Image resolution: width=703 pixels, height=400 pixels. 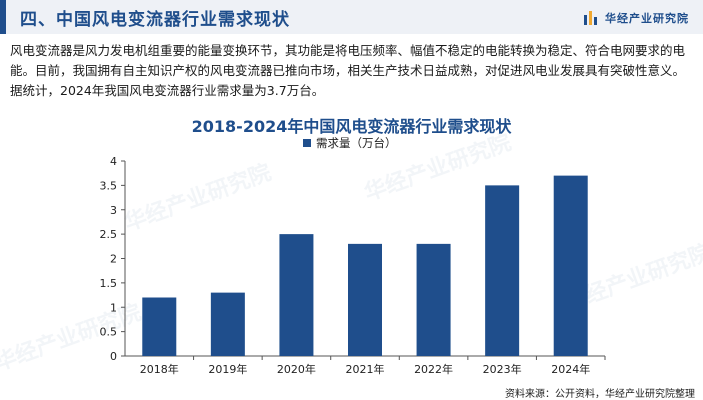 I want to click on section-header: 四、中国风电变流器行业需求现状 华经产业研究院, so click(x=351, y=17).